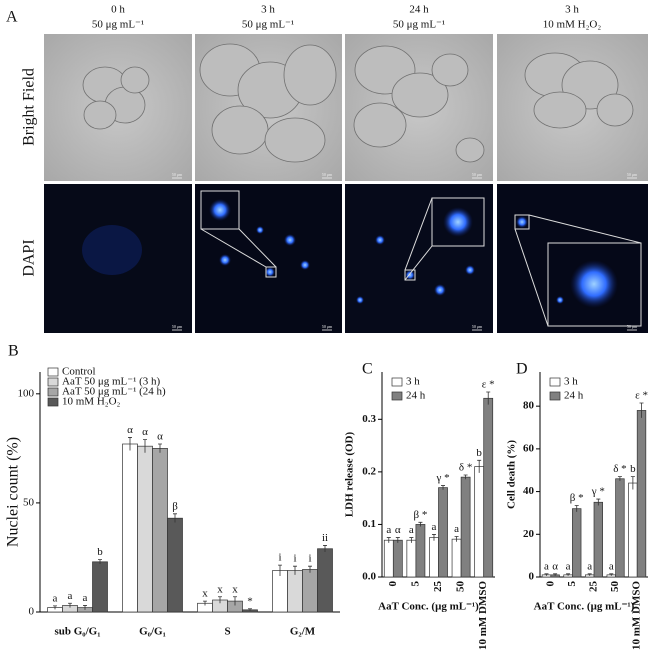 The image size is (655, 667). I want to click on significance-label: i, so click(294, 559).